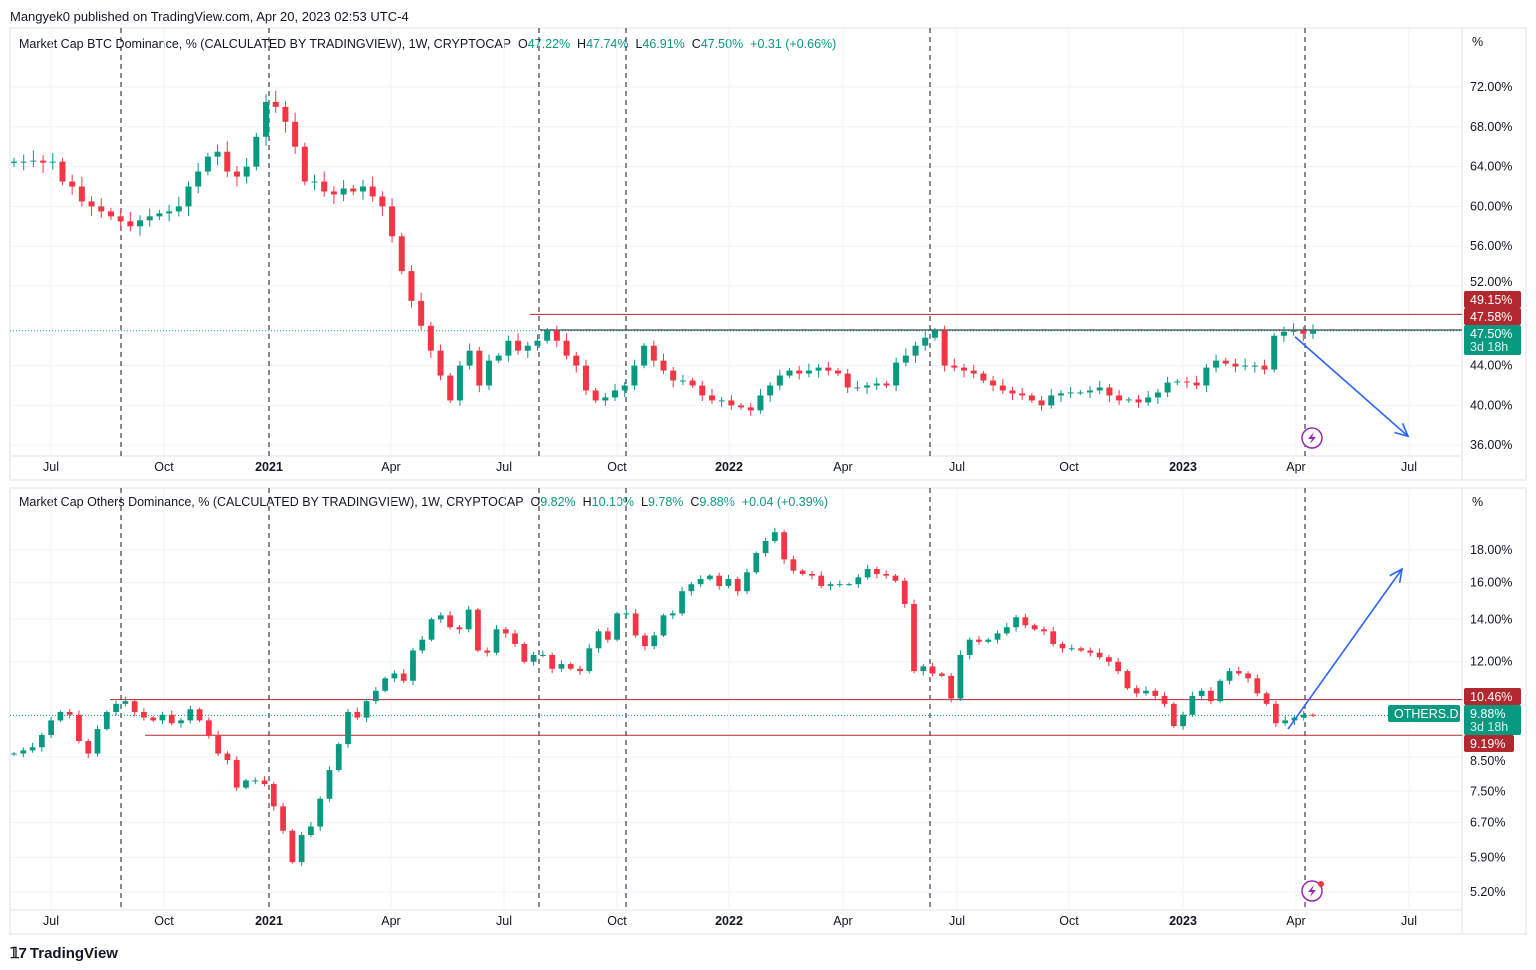 This screenshot has width=1536, height=970. I want to click on price-tick-label: 44.00%, so click(1491, 366).